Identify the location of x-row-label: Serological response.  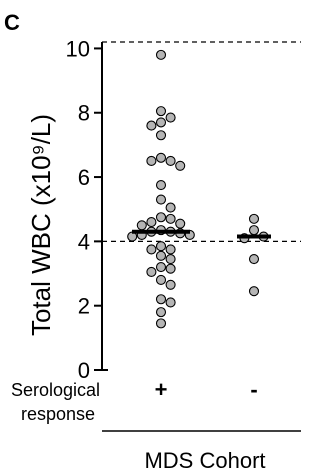
(58, 402).